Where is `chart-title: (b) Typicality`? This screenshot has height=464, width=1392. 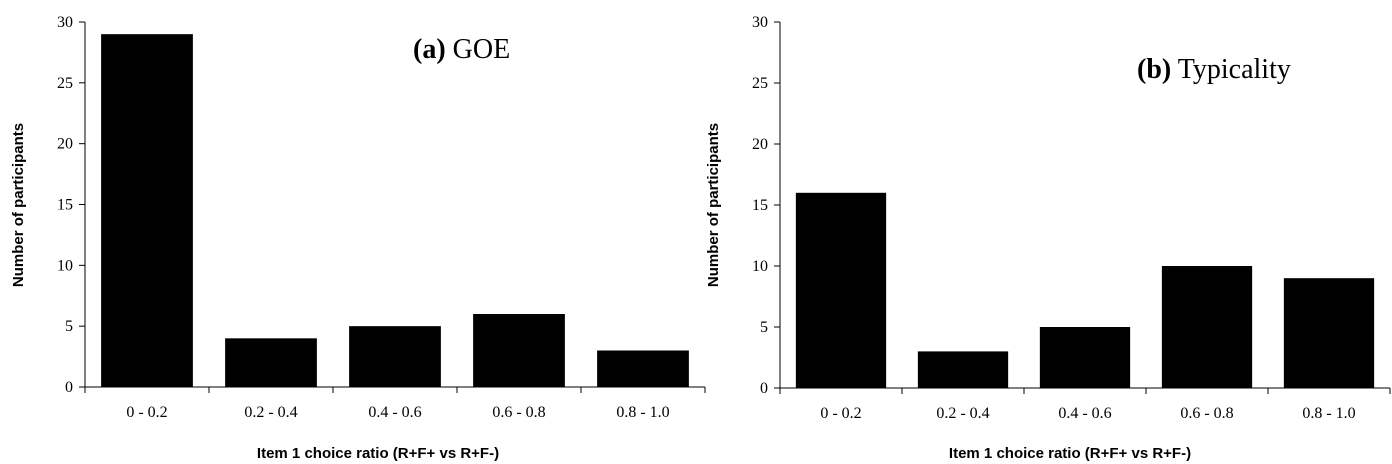 chart-title: (b) Typicality is located at coordinates (1214, 69).